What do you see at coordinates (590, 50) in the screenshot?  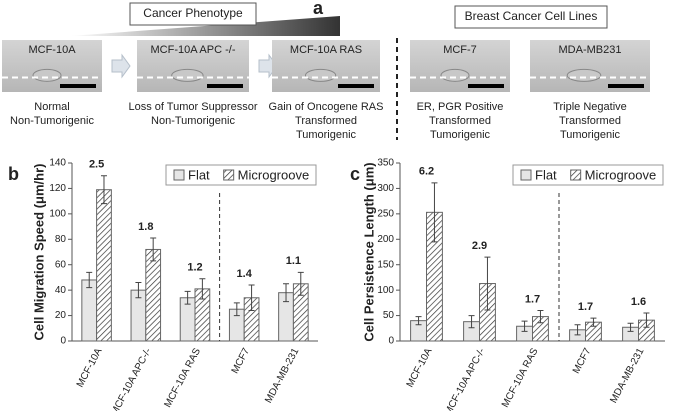 I see `cell-name: MDA-MB231` at bounding box center [590, 50].